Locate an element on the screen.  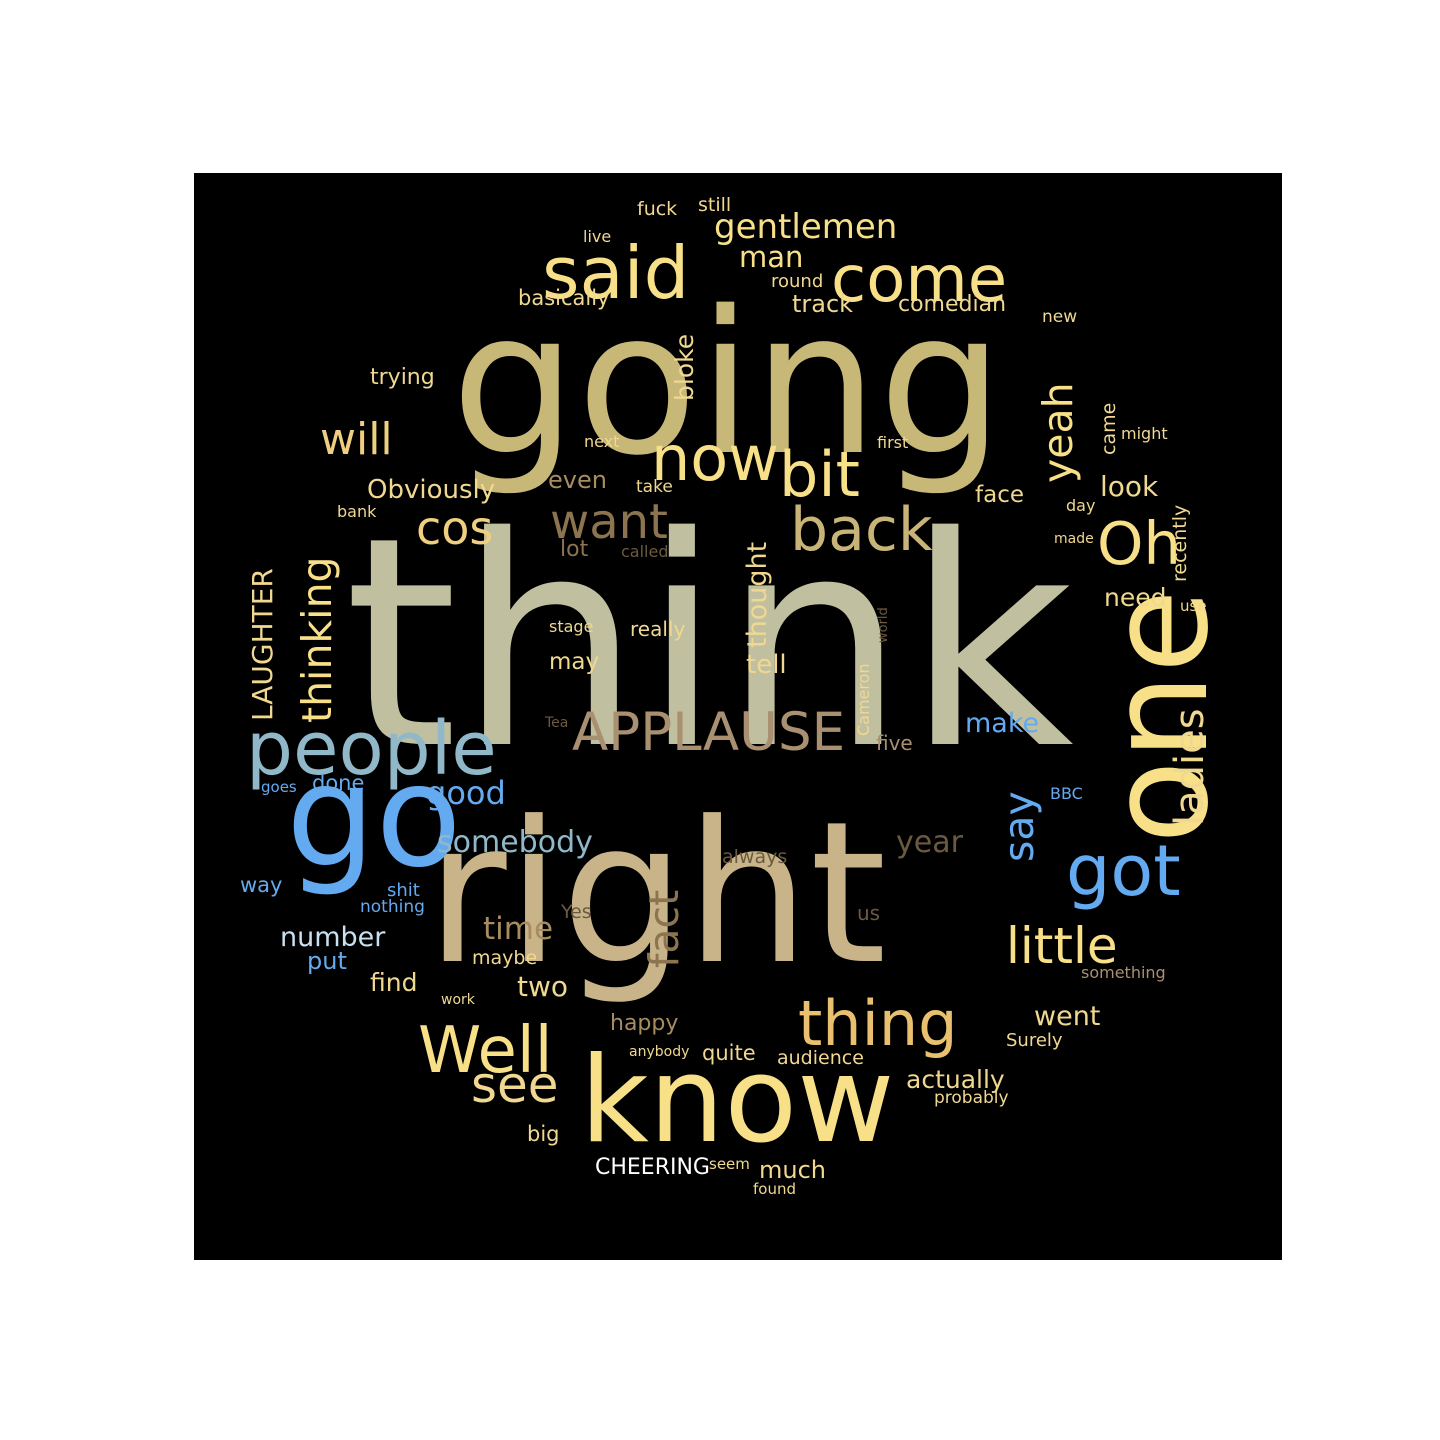
word-probably: probably is located at coordinates (971, 1098).